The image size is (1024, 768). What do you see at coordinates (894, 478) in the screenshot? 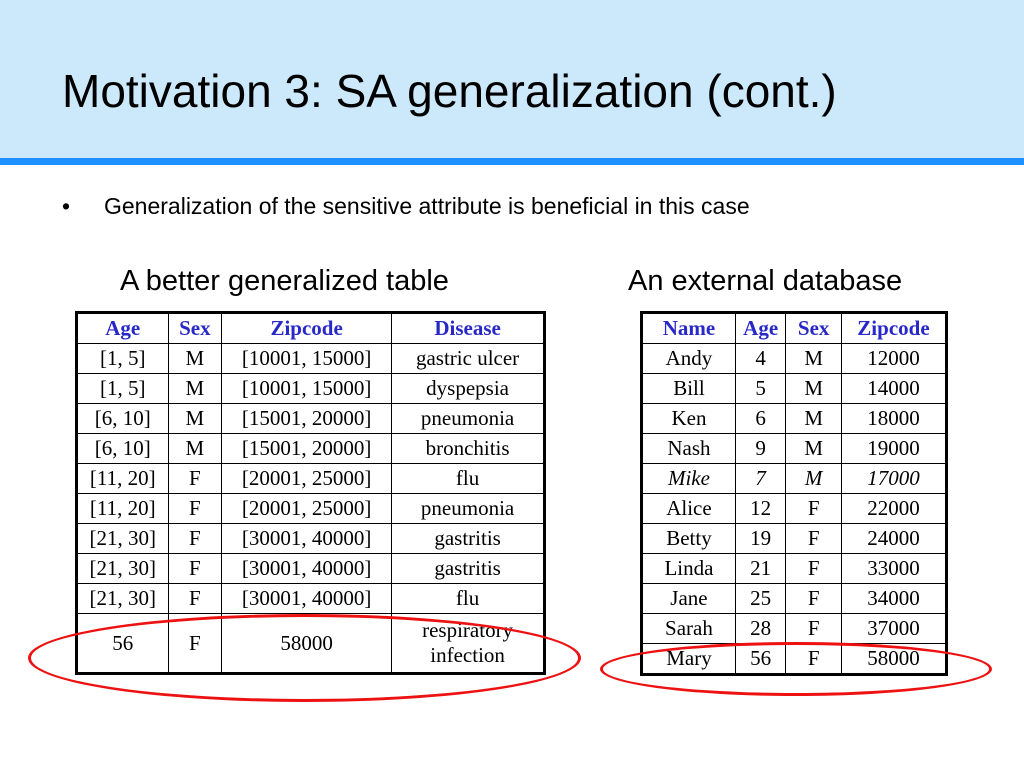
I see `table-cell: 17000` at bounding box center [894, 478].